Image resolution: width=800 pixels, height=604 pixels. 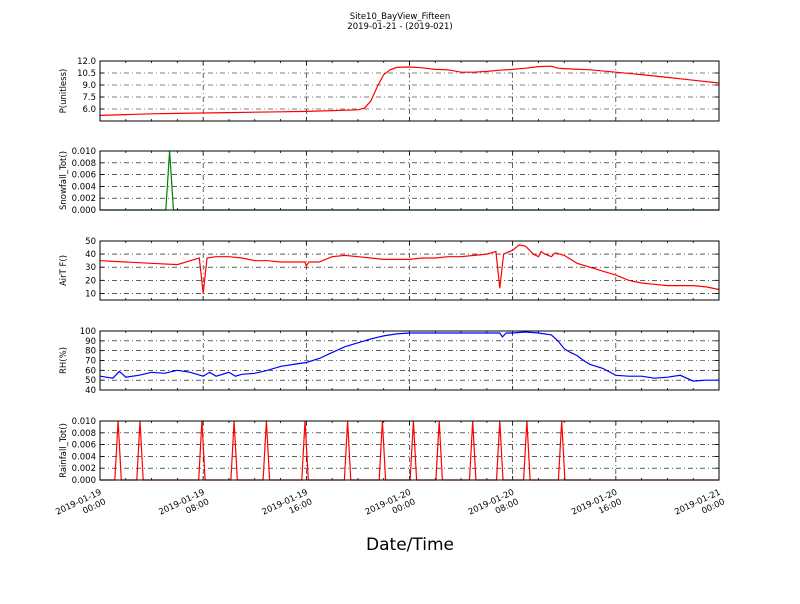 What do you see at coordinates (596, 507) in the screenshot?
I see `x-tick-label: 2019-01-2016:00` at bounding box center [596, 507].